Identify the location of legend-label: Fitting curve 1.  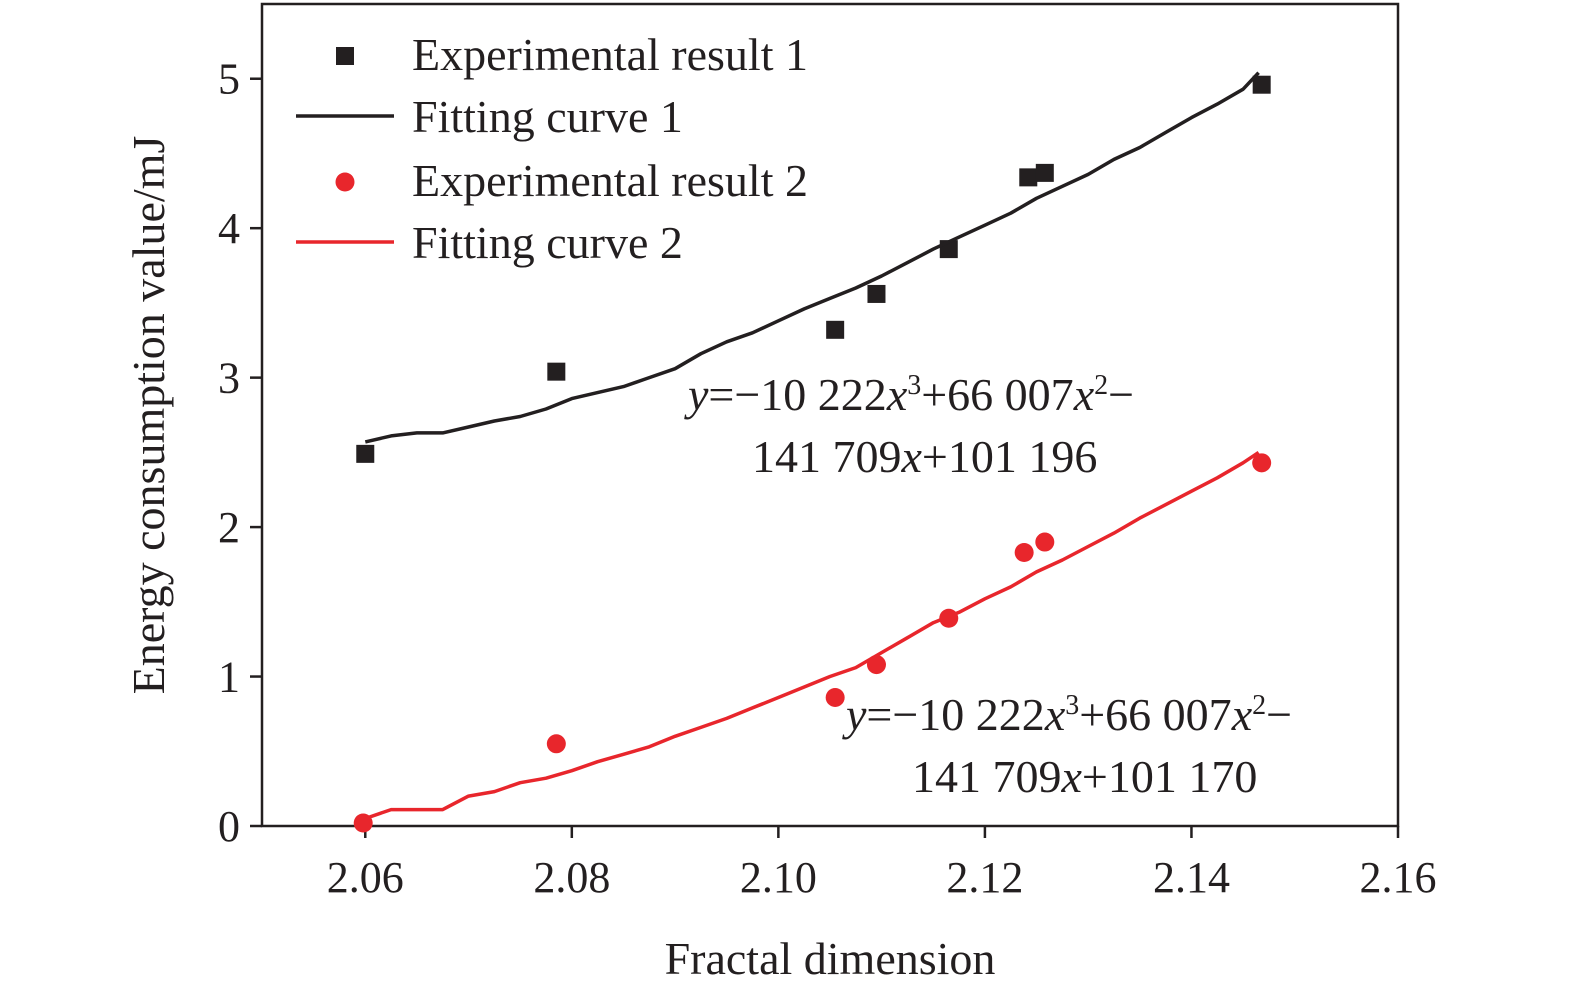
(547, 116).